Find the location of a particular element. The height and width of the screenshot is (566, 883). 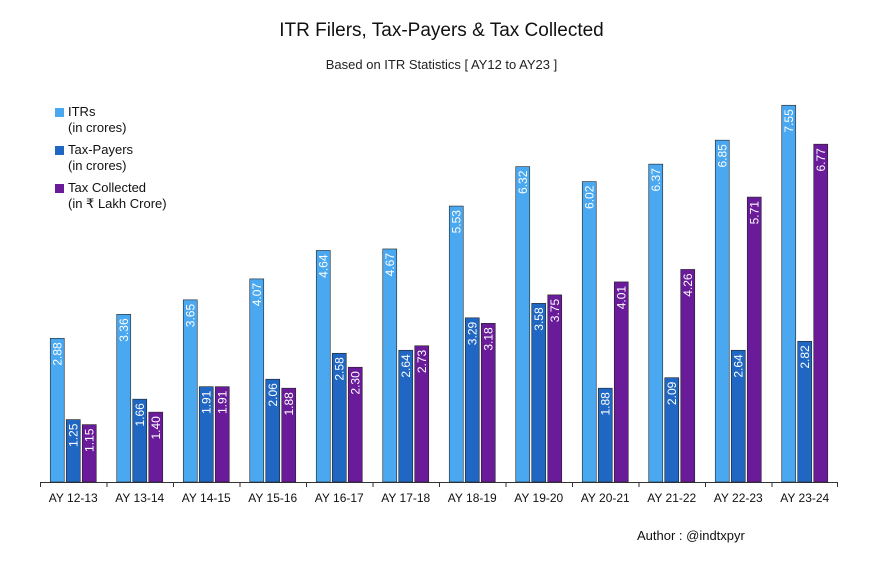

author-credit: Author : @indtxpyr is located at coordinates (691, 535).